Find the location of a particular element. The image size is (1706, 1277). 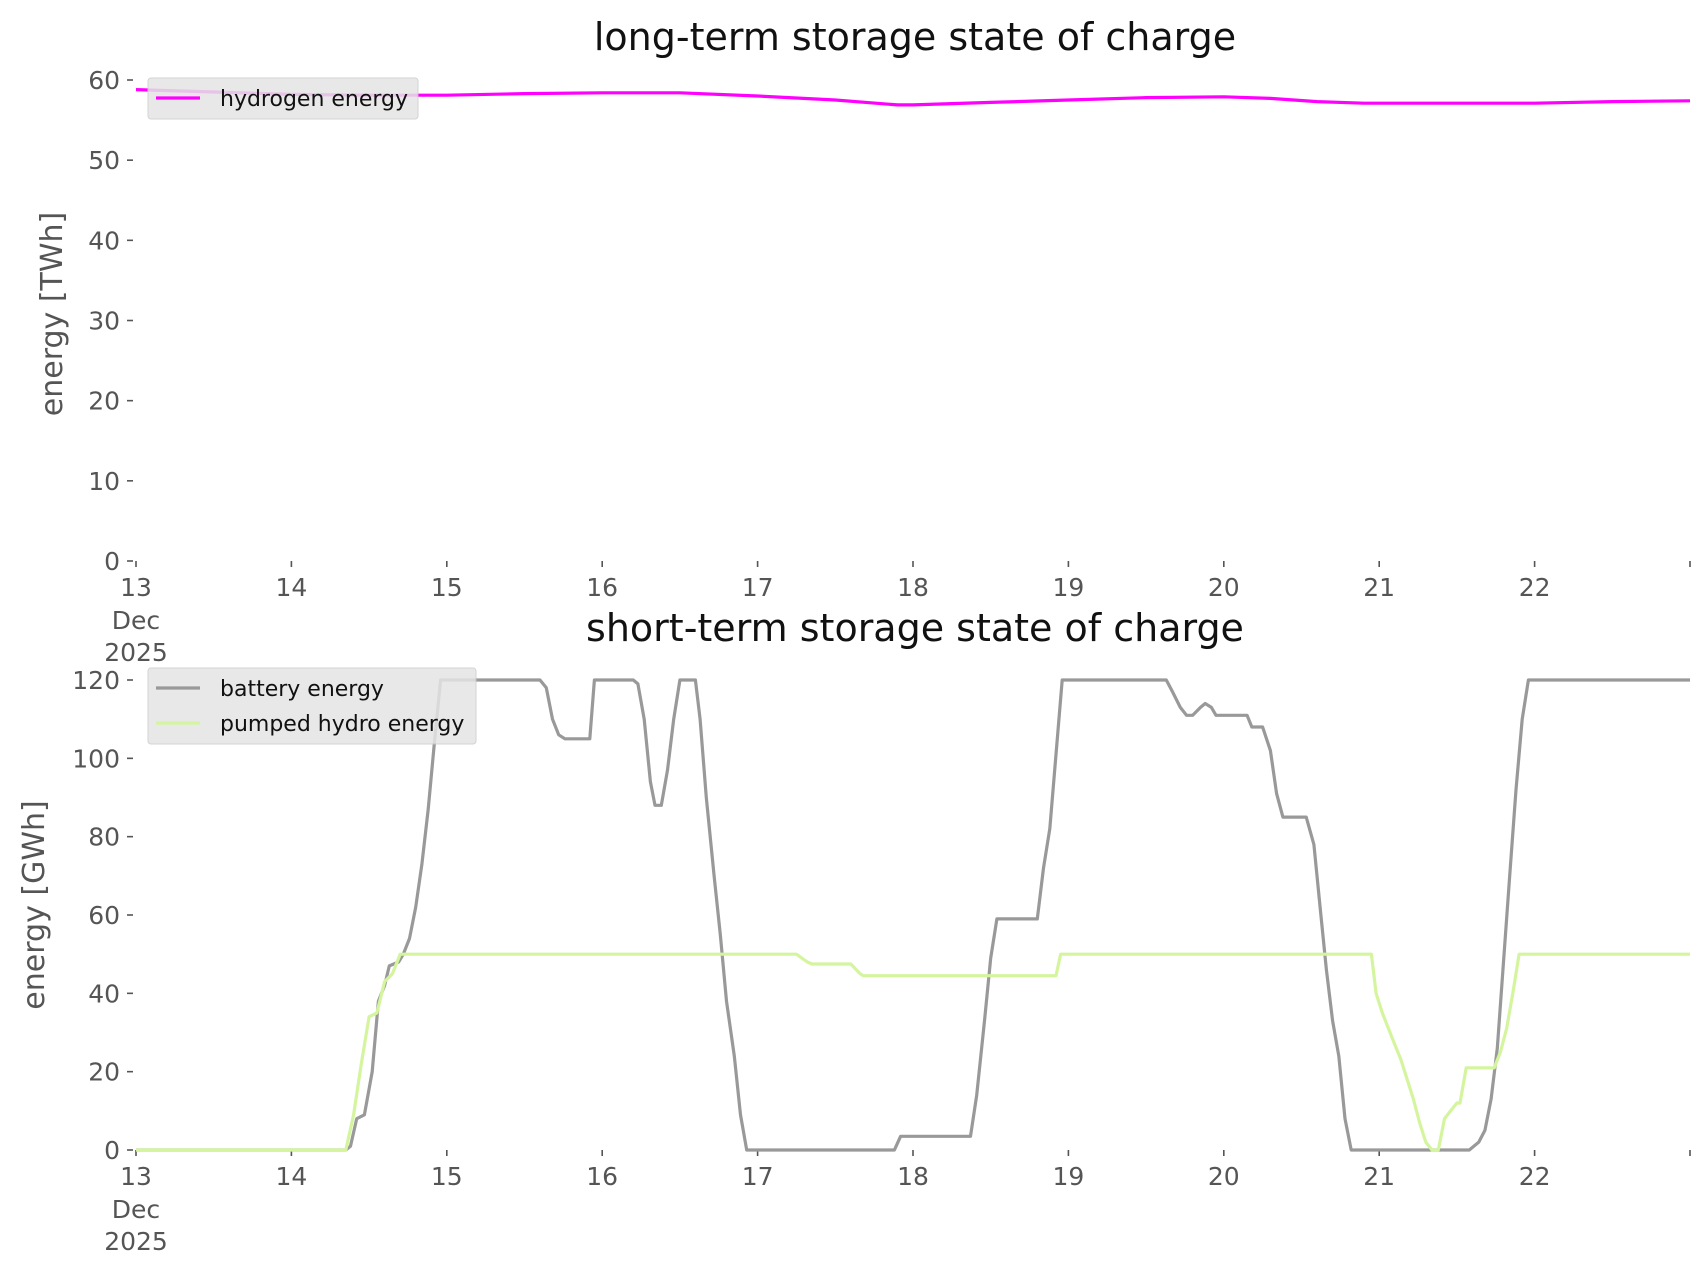

legend: battery energy pumped hydro energy is located at coordinates (312, 706).